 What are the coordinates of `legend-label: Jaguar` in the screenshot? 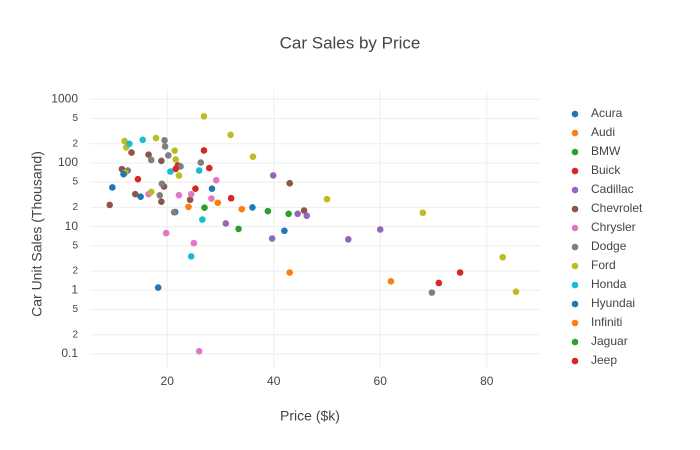 It's located at (609, 341).